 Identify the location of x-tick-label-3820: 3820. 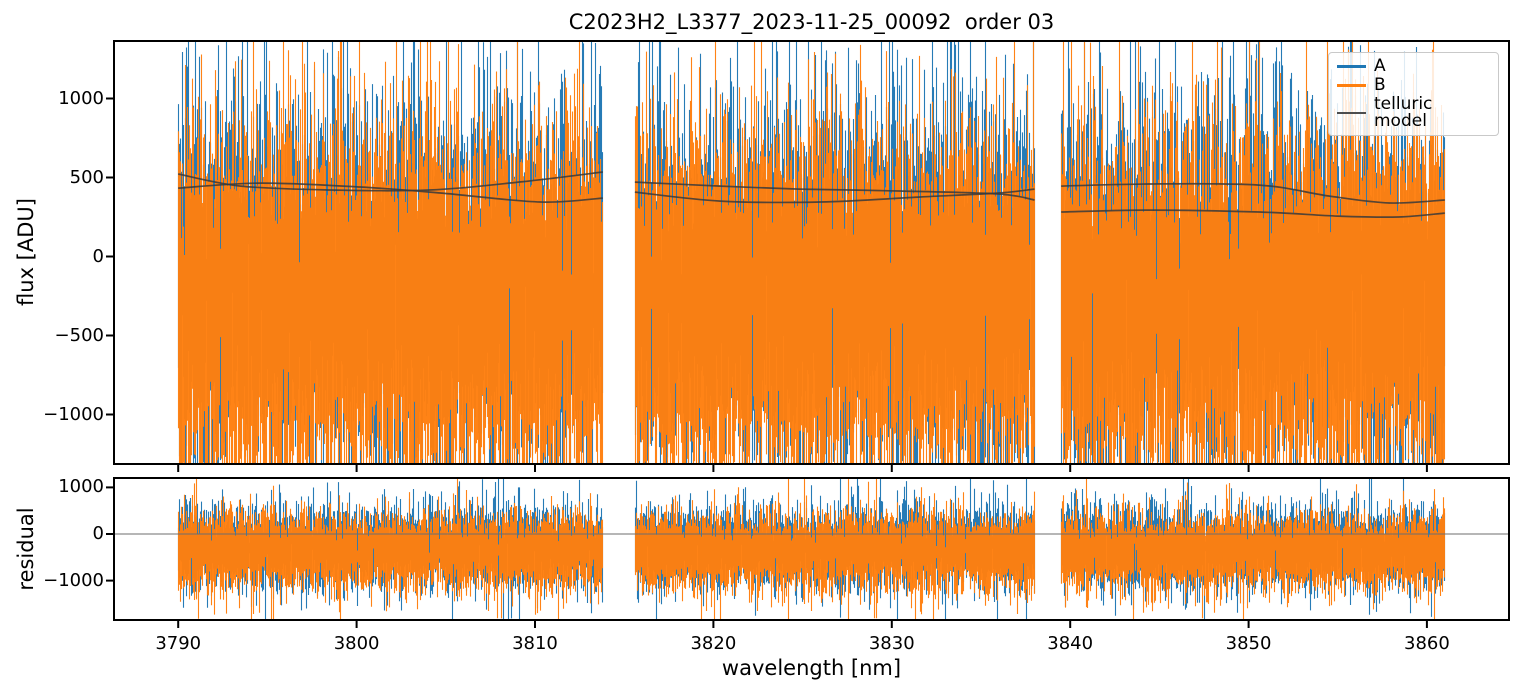
(713, 643).